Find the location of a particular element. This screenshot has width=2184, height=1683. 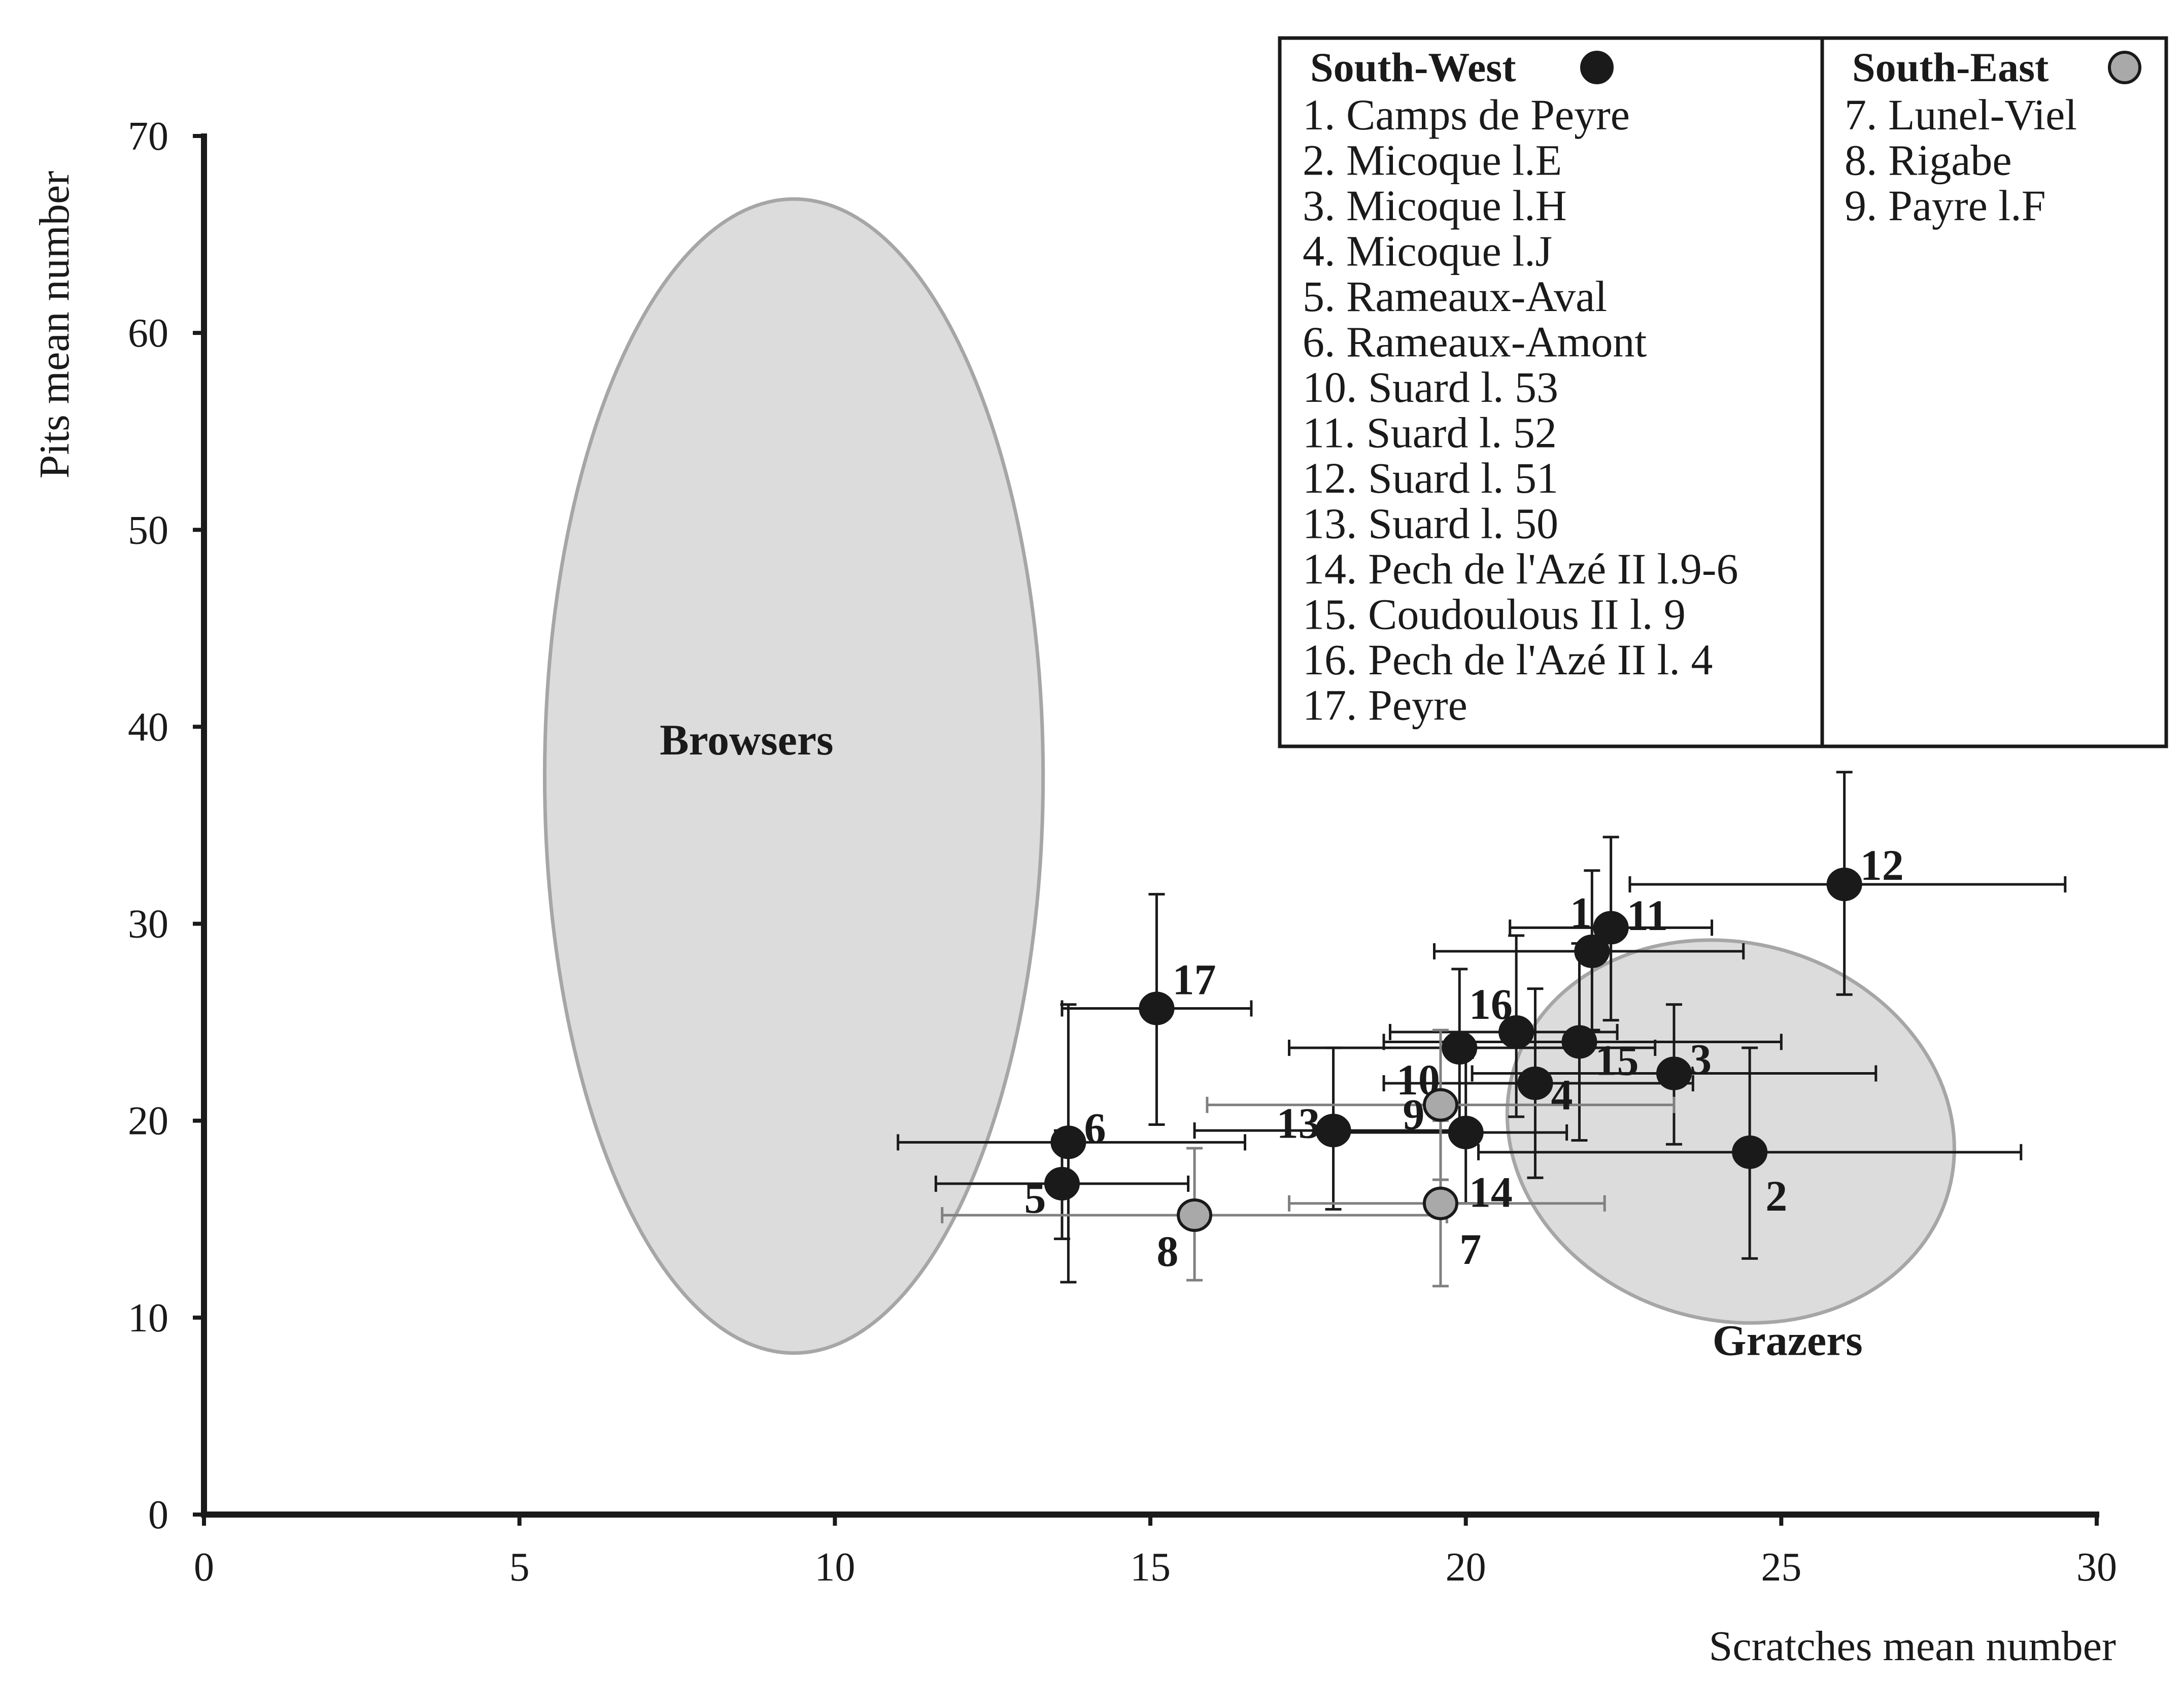

x-tick-label: 5 is located at coordinates (520, 1568).